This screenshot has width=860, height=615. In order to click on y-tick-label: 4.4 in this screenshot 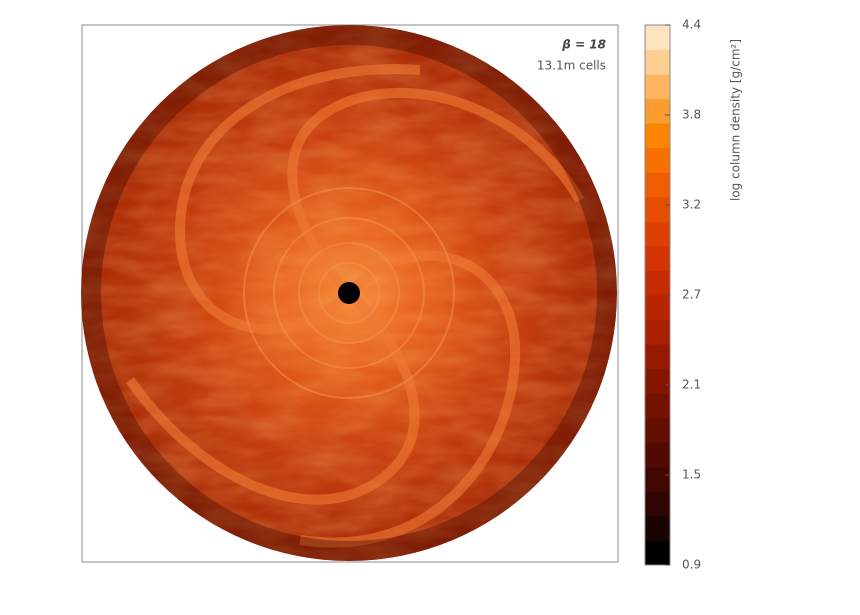, I will do `click(691, 25)`.